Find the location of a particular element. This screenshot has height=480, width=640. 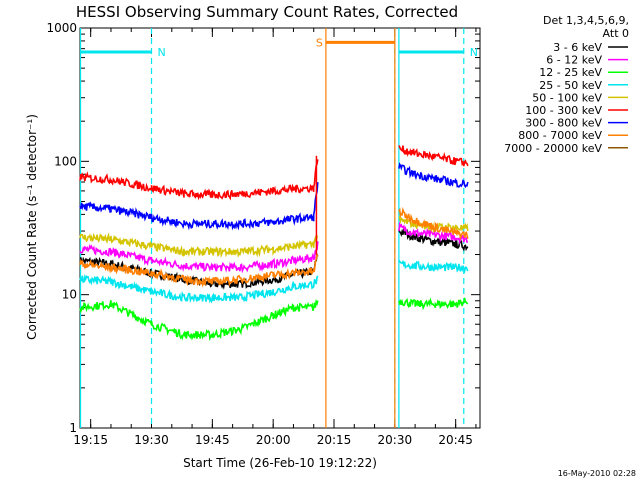

y-axis-label: Corrected Count Rate (s⁻¹ detector⁻¹) is located at coordinates (32, 227).